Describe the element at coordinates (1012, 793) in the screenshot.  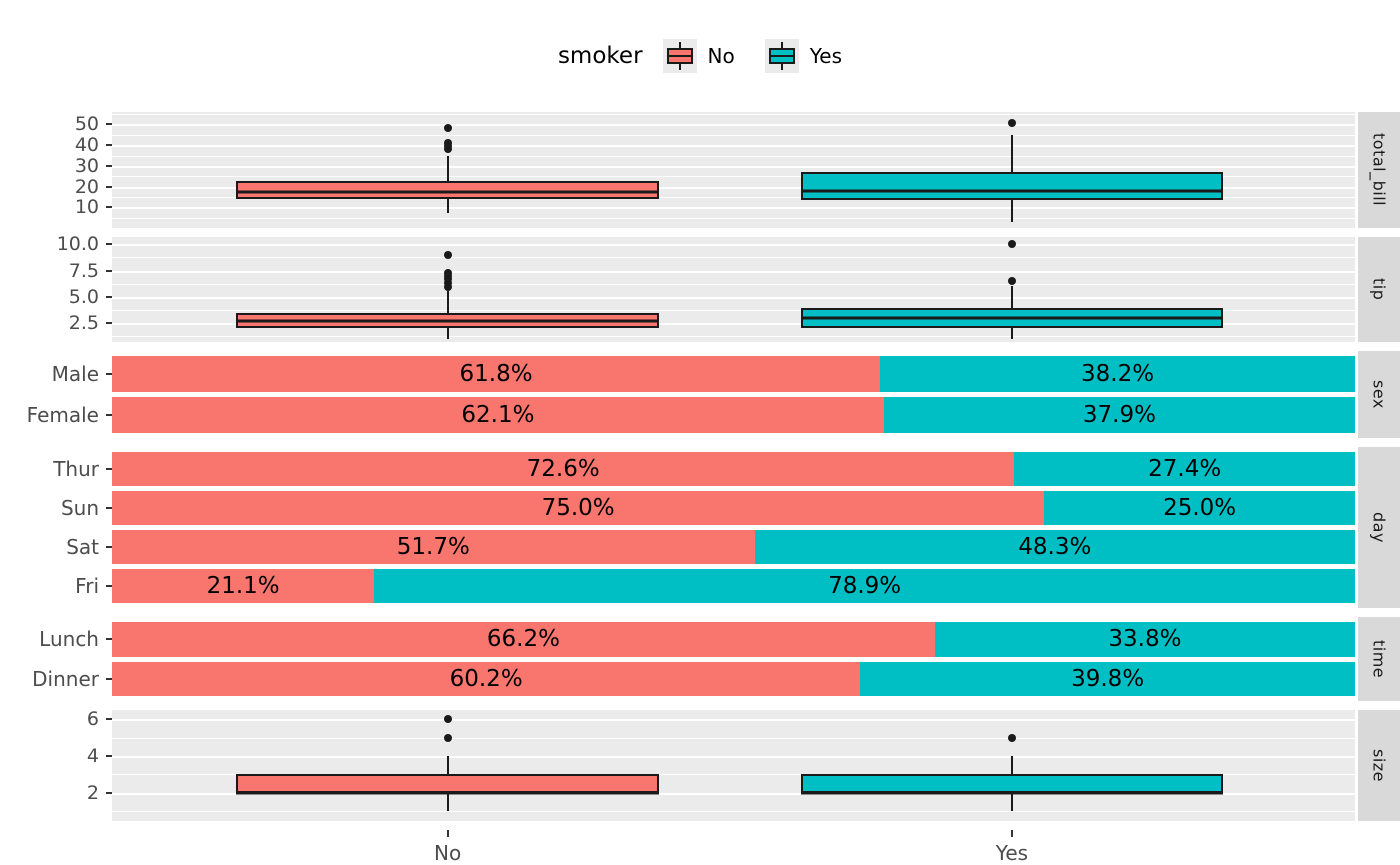
I see `median-yes` at that location.